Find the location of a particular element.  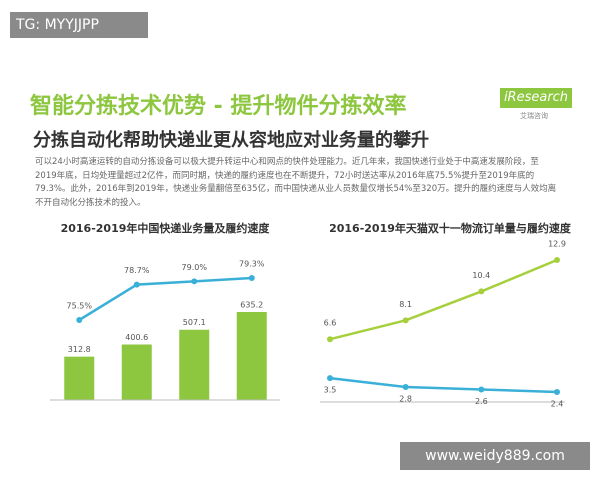

data-label: 312.8 is located at coordinates (79, 349).